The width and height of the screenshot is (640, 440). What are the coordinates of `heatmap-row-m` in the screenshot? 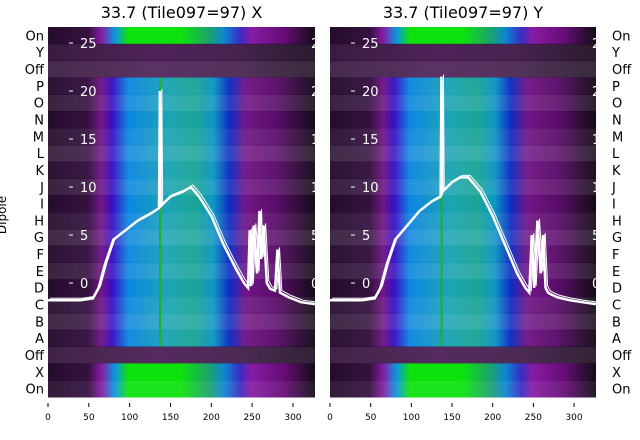 It's located at (463, 136).